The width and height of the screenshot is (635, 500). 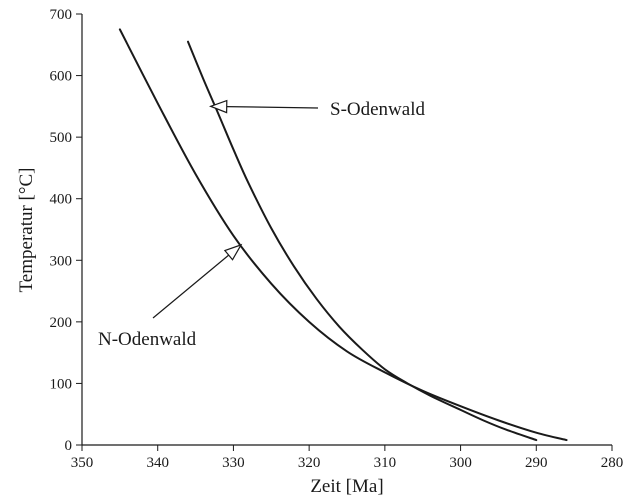 What do you see at coordinates (460, 463) in the screenshot?
I see `x-tick-label-300: 300` at bounding box center [460, 463].